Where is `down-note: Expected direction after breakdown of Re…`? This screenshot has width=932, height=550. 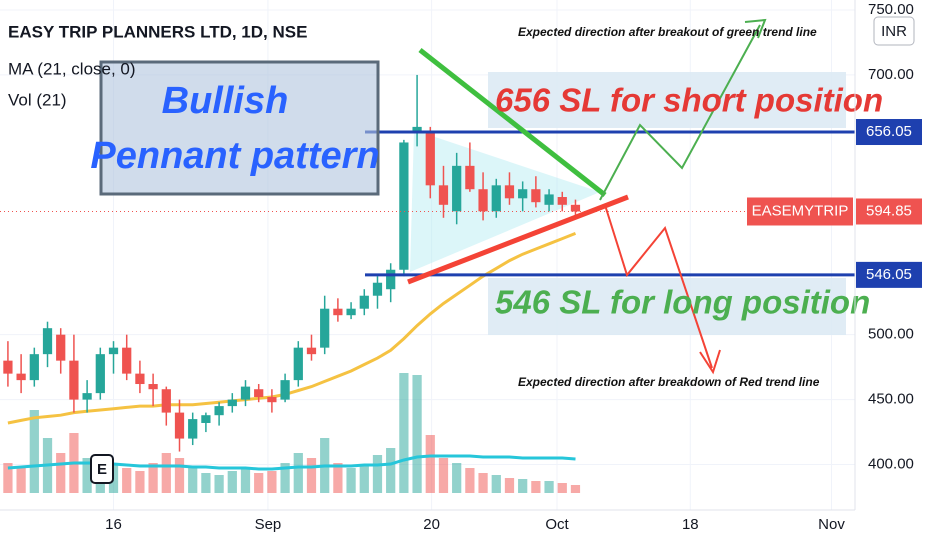
down-note: Expected direction after breakdown of Re… is located at coordinates (669, 382).